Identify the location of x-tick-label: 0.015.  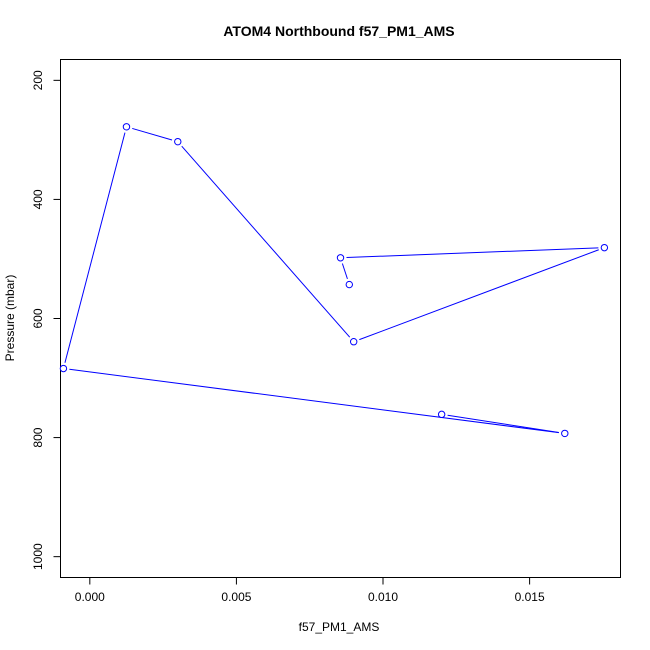
(530, 597).